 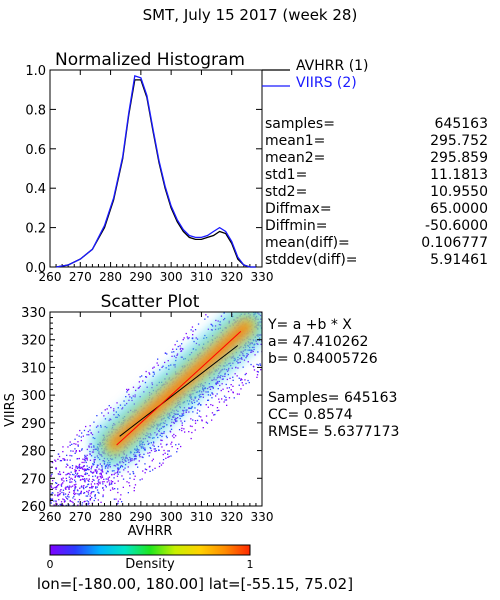 I want to click on scatter-ytick-label: 320, so click(x=33, y=341).